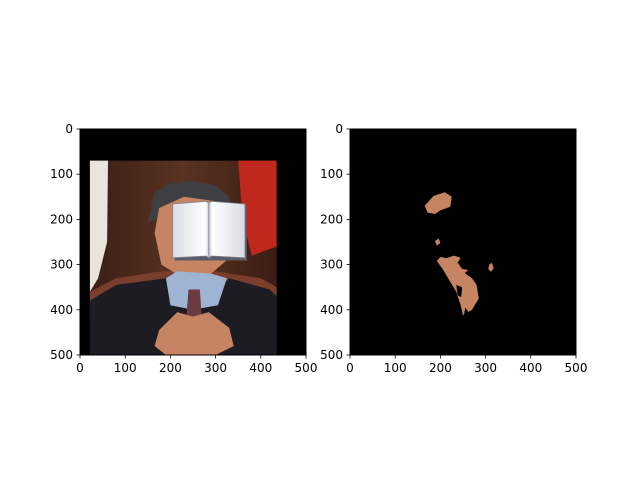 The height and width of the screenshot is (484, 640). What do you see at coordinates (485, 368) in the screenshot?
I see `right-x-tick-label: 300` at bounding box center [485, 368].